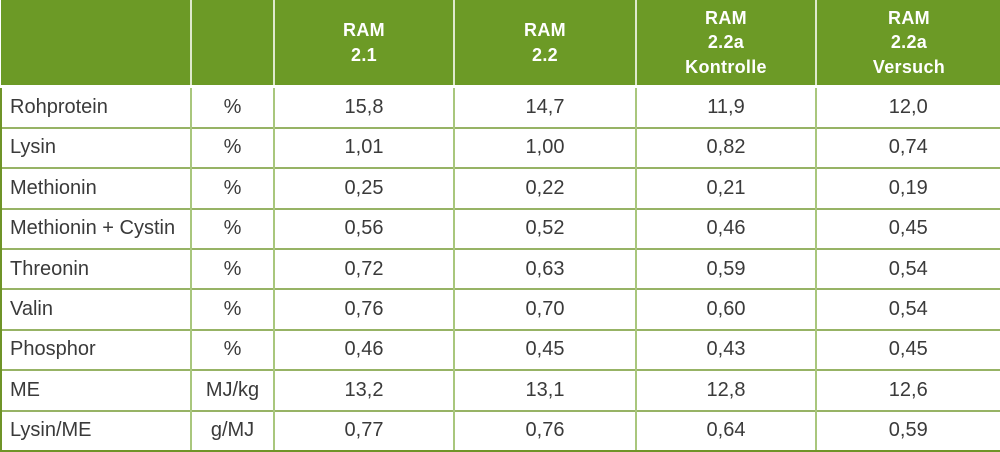 The image size is (1000, 452). I want to click on cell-value: 0,52, so click(544, 228).